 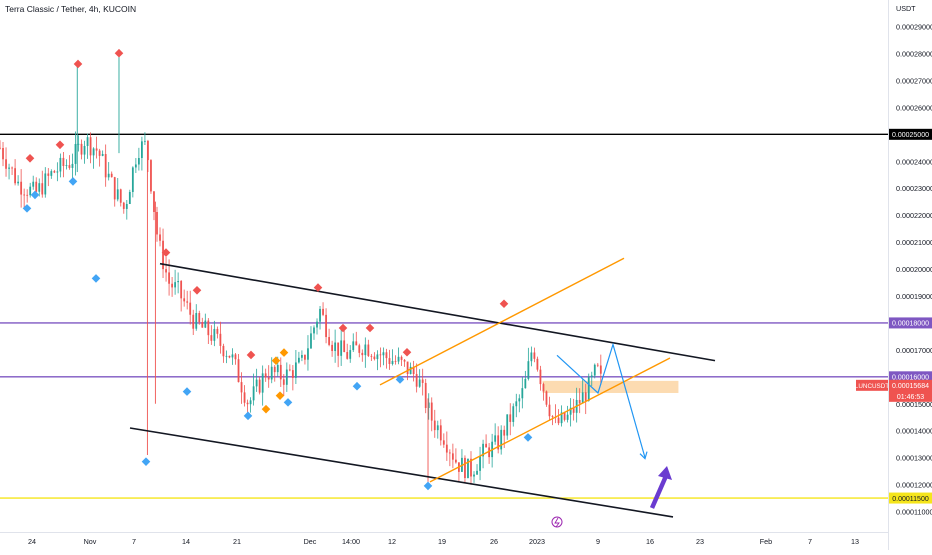 What do you see at coordinates (914, 485) in the screenshot?
I see `price-tick-label: 0.00012000` at bounding box center [914, 485].